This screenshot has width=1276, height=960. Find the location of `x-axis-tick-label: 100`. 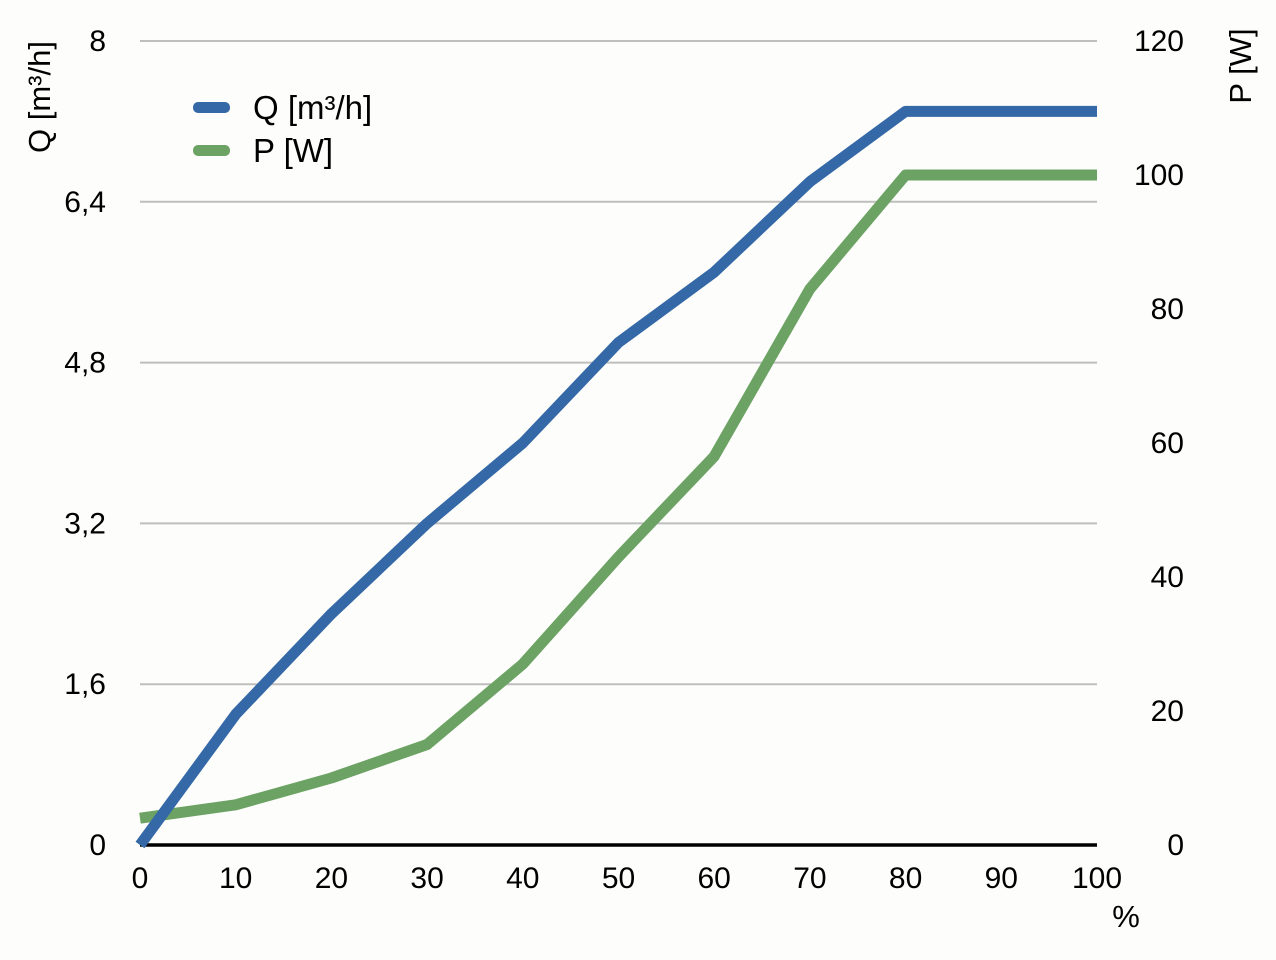

x-axis-tick-label: 100 is located at coordinates (1097, 878).